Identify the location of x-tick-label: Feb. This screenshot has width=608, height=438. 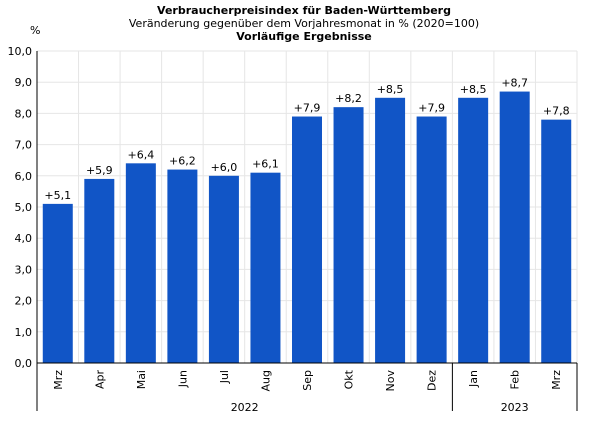
(515, 379).